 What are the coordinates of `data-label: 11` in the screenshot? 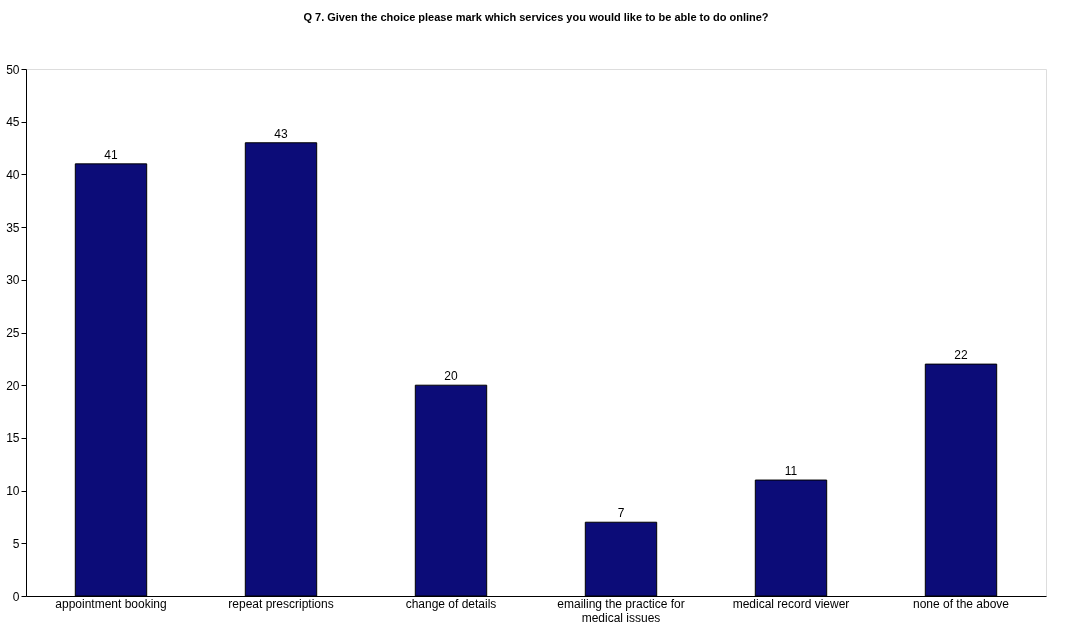 It's located at (791, 471).